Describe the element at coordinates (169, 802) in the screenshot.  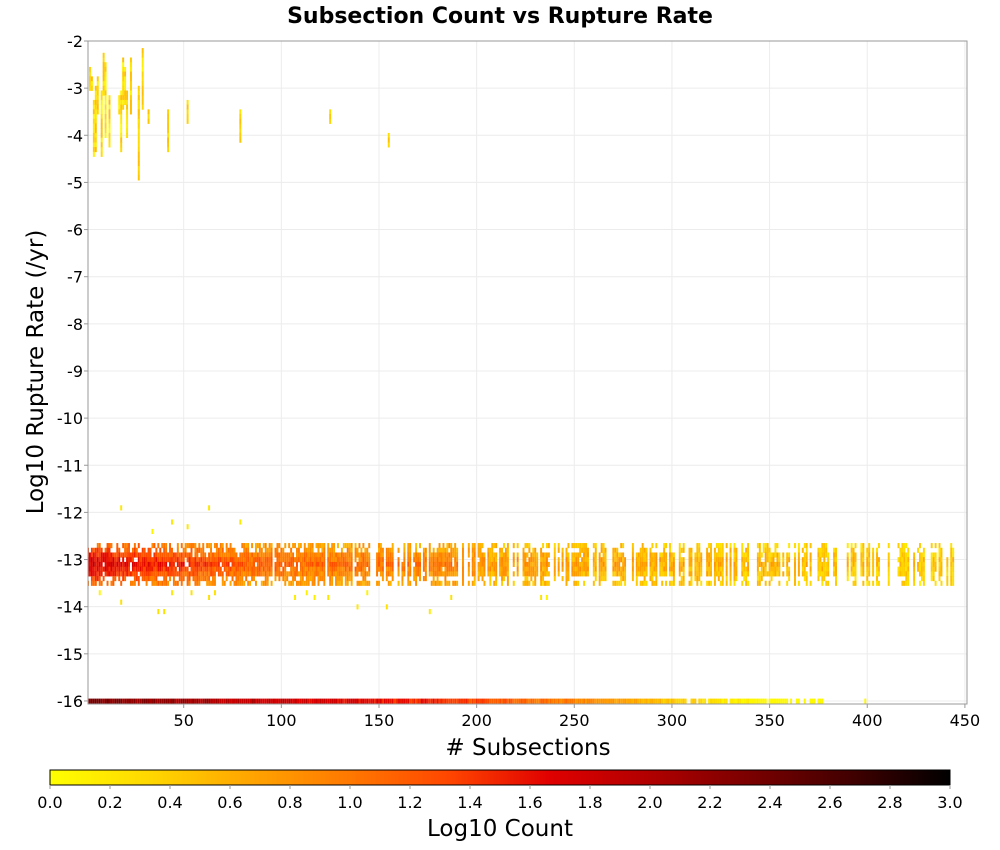
I see `colorbar-tick-label: 0.4` at that location.